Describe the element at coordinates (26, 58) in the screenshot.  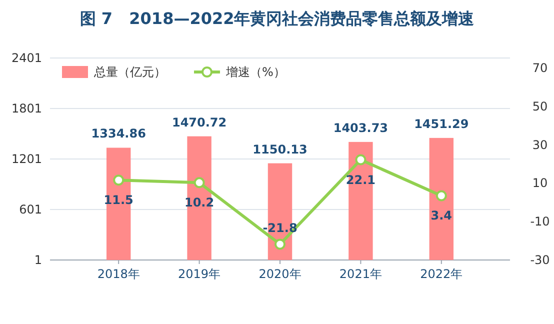
I see `y-tick-label: 2401` at that location.